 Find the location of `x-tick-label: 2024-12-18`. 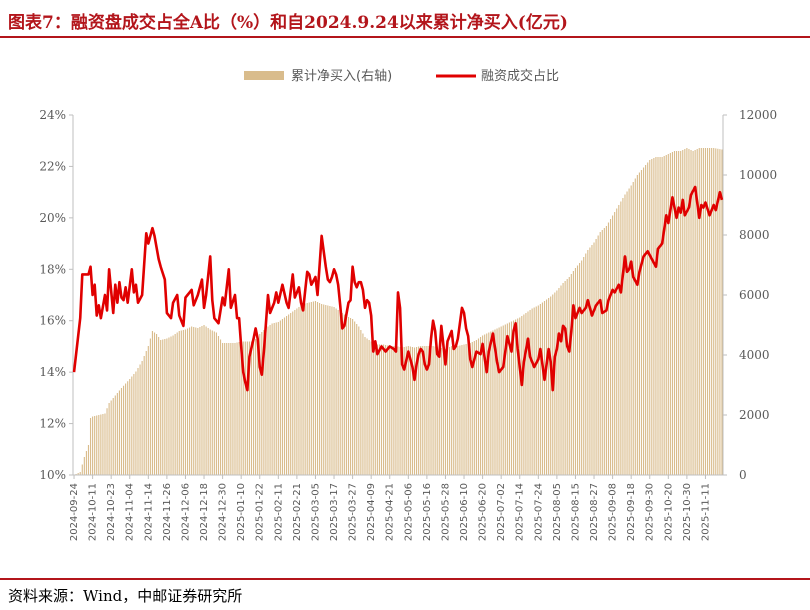

x-tick-label: 2024-12-18 is located at coordinates (204, 512).